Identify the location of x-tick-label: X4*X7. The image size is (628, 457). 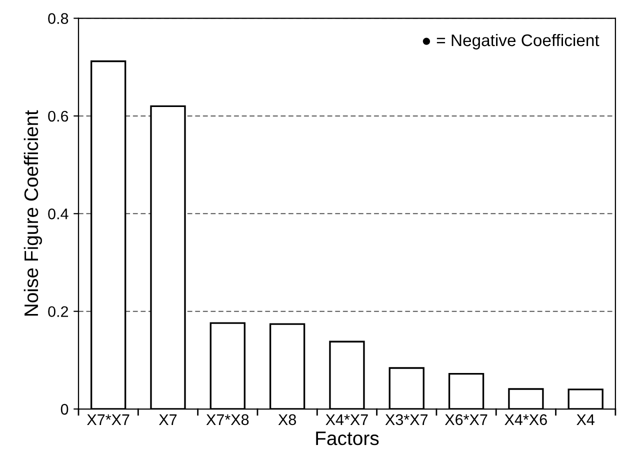
(347, 419).